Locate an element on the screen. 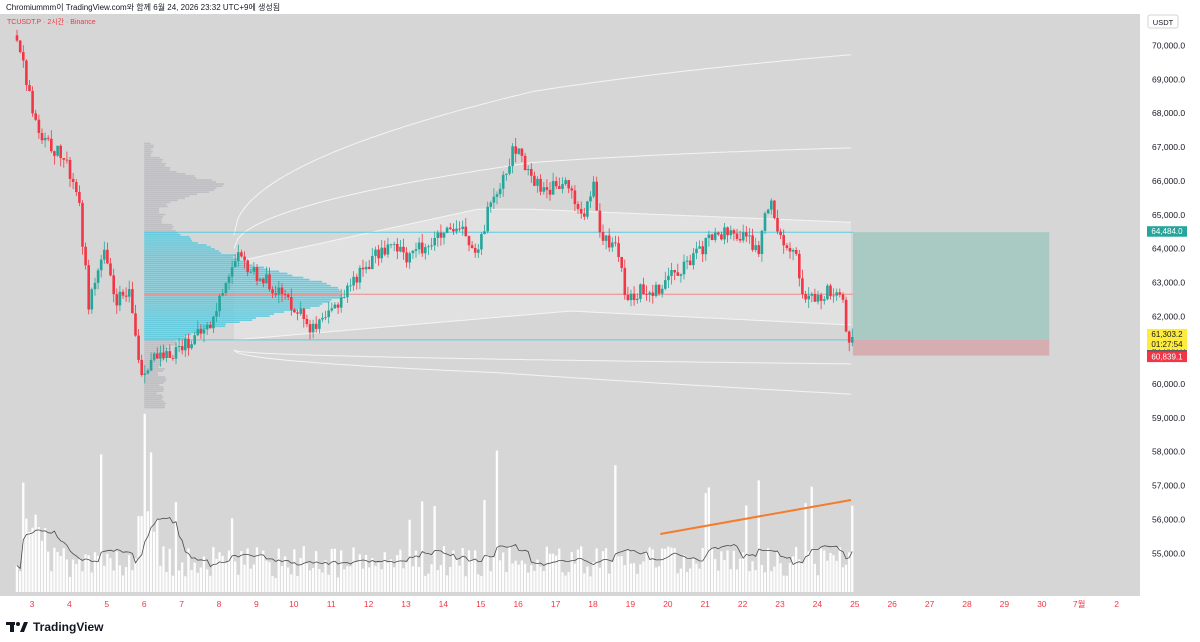 This screenshot has height=642, width=1200. price-badge-label: 64,484.0 is located at coordinates (1167, 231).